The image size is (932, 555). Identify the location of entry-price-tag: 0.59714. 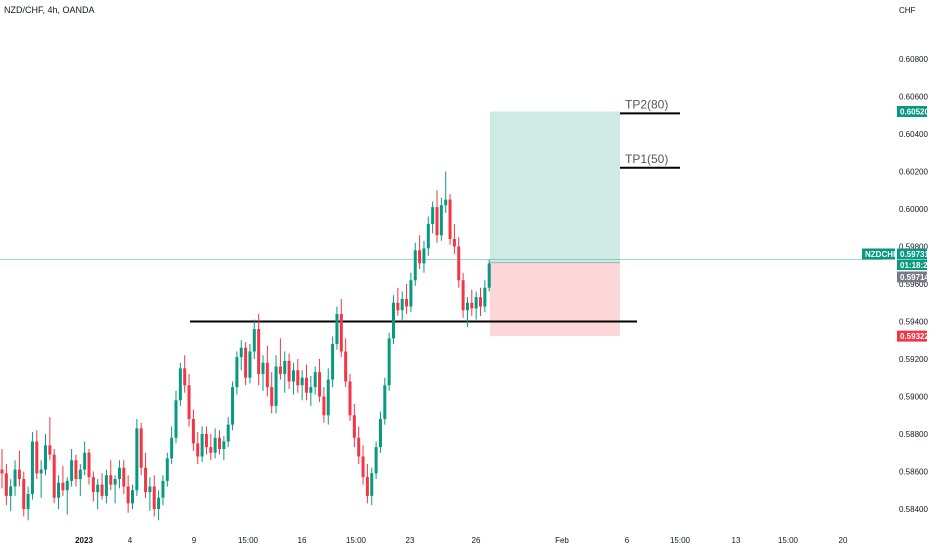
(914, 277).